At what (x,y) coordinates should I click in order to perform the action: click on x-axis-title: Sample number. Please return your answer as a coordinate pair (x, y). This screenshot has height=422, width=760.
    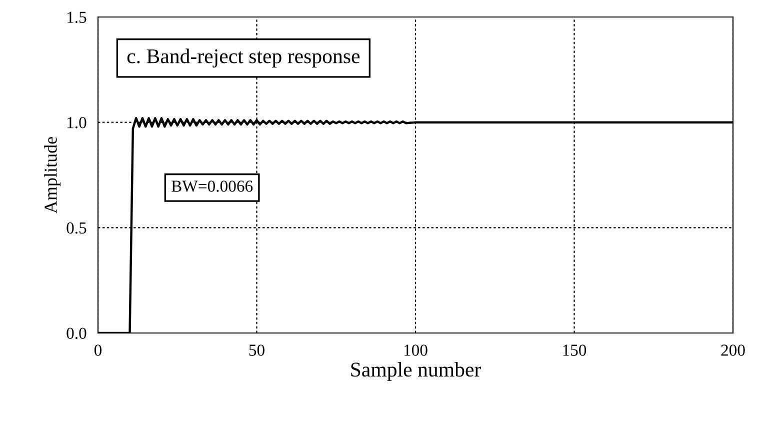
    Looking at the image, I should click on (416, 371).